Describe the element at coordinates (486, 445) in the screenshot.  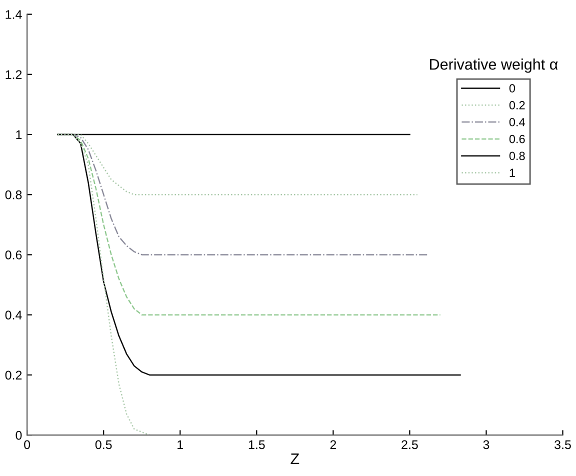
I see `x-tick-label: 3` at that location.